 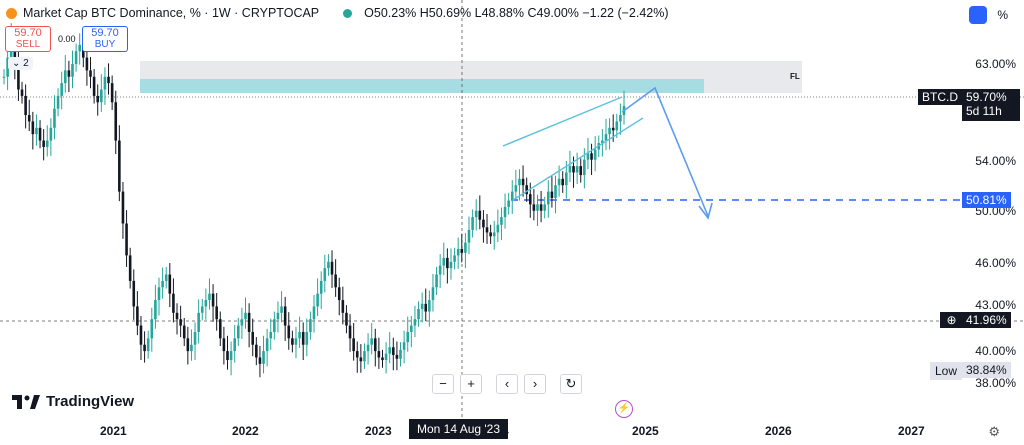 What do you see at coordinates (348, 13) in the screenshot?
I see `visibility-icon` at bounding box center [348, 13].